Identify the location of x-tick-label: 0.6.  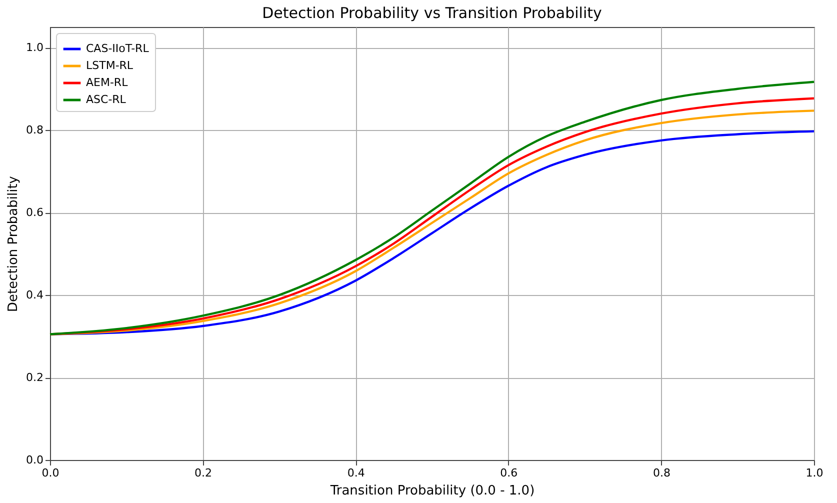
(509, 473).